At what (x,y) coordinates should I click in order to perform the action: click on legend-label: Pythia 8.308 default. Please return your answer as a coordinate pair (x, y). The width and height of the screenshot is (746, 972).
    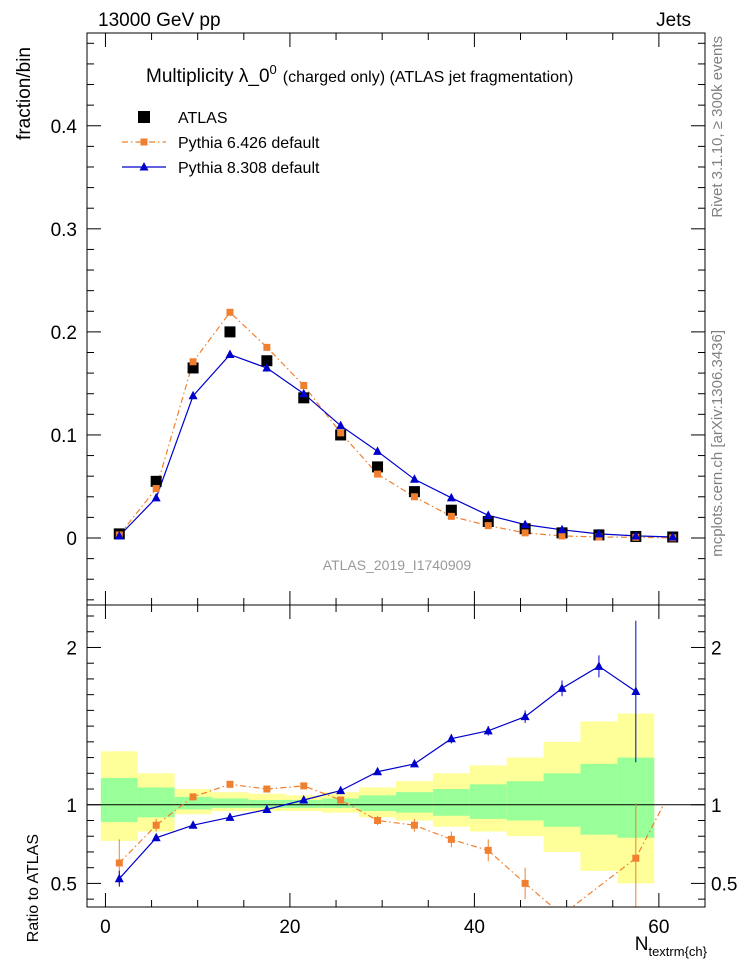
    Looking at the image, I should click on (249, 168).